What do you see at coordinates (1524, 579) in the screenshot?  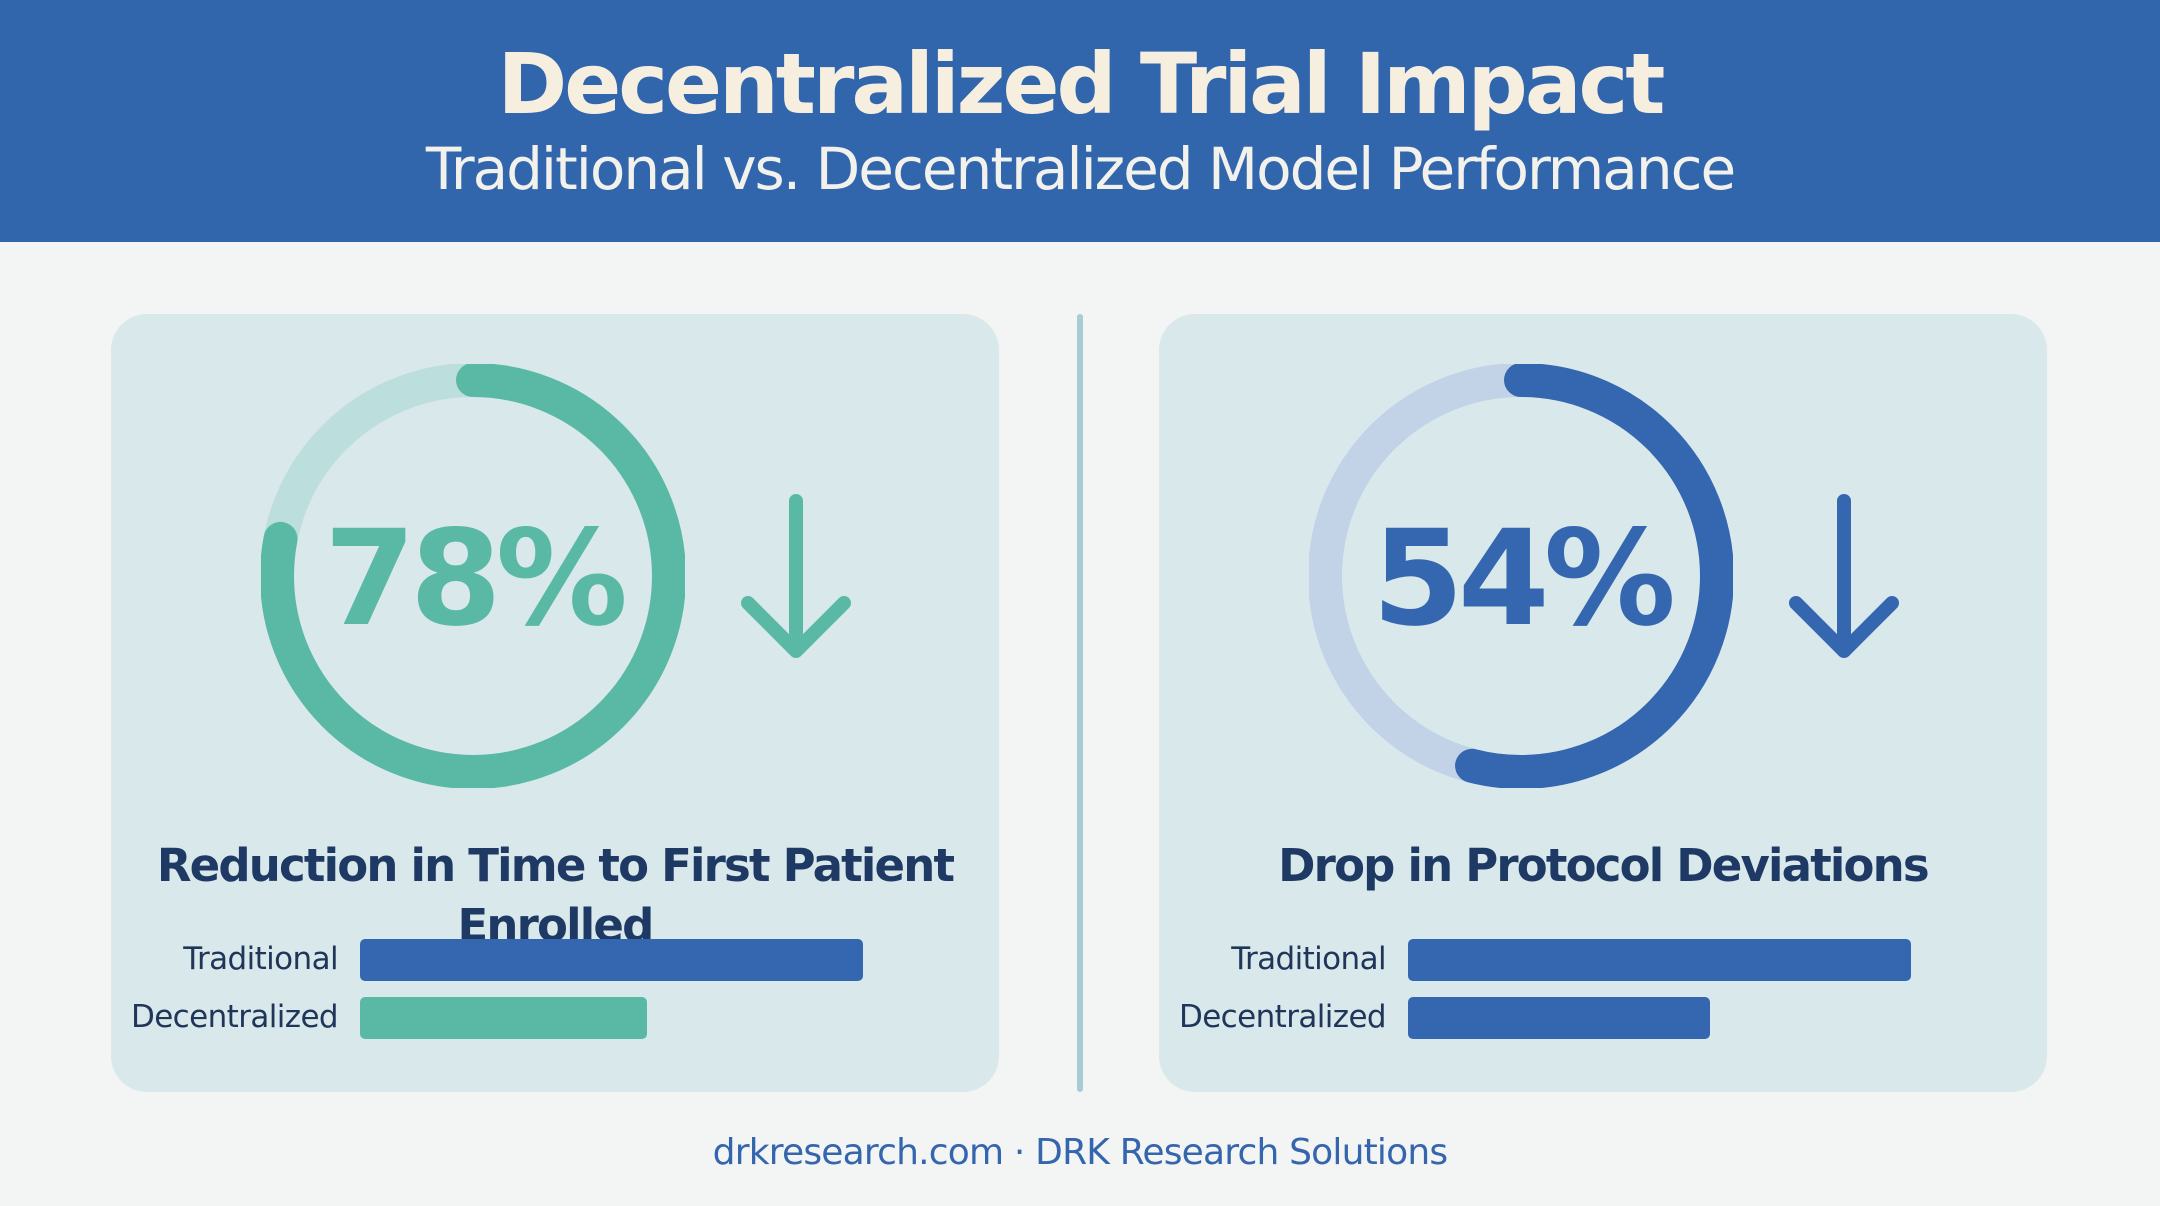 I see `percent-value: 54%` at bounding box center [1524, 579].